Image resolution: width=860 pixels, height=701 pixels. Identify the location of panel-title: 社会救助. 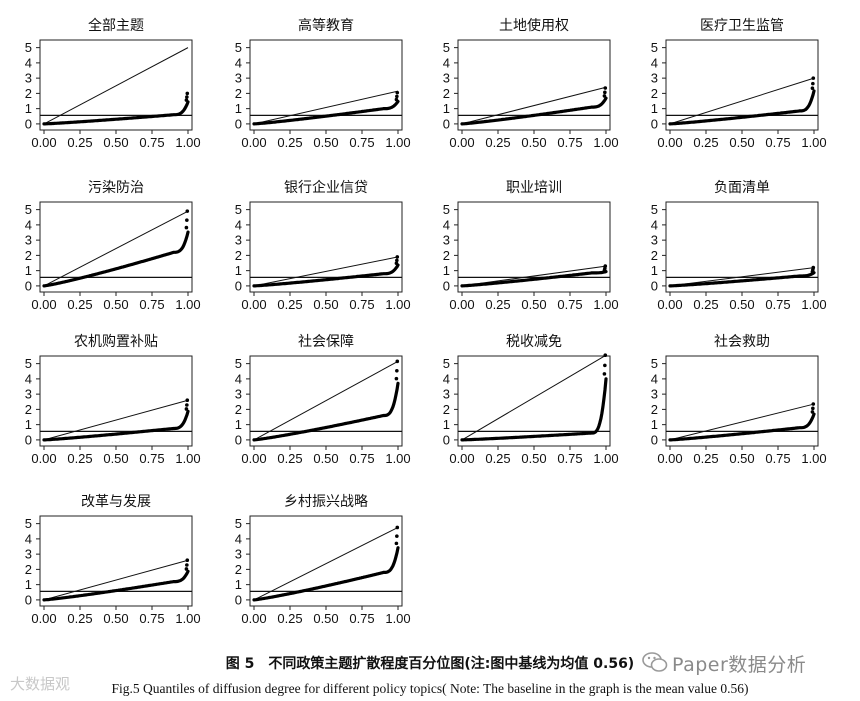
(742, 342).